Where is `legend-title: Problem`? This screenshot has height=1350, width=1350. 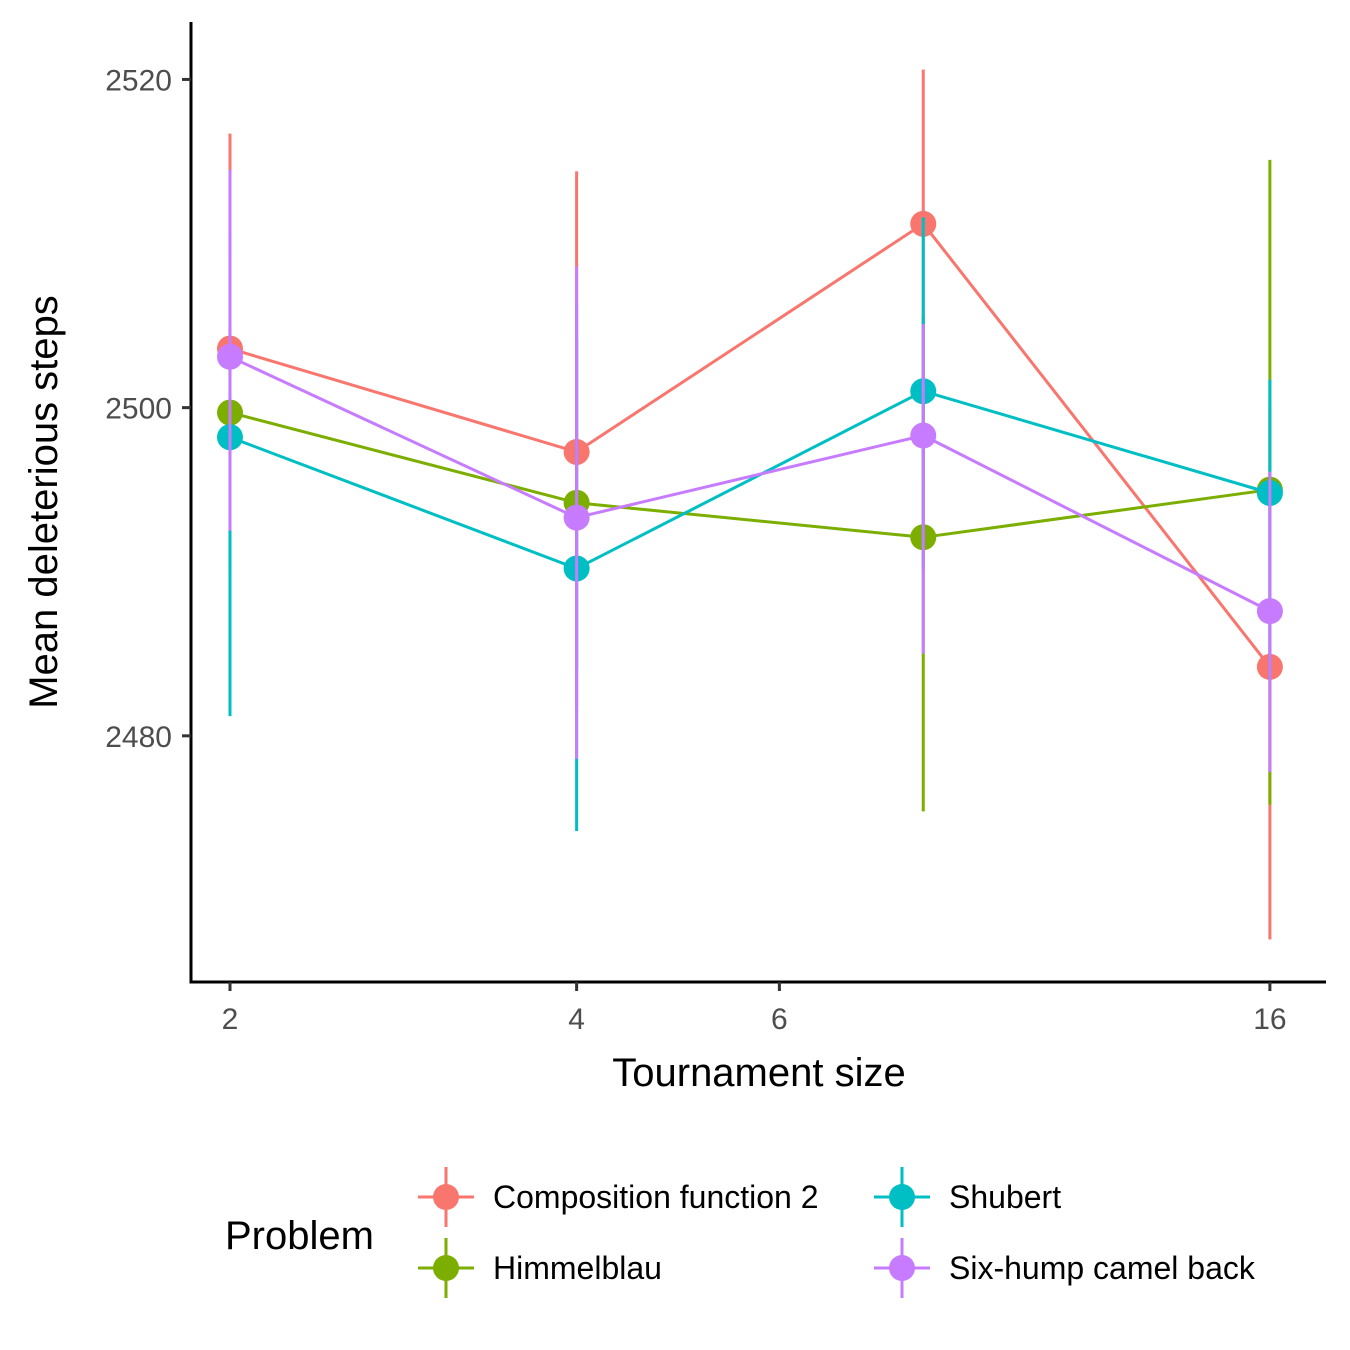 legend-title: Problem is located at coordinates (299, 1236).